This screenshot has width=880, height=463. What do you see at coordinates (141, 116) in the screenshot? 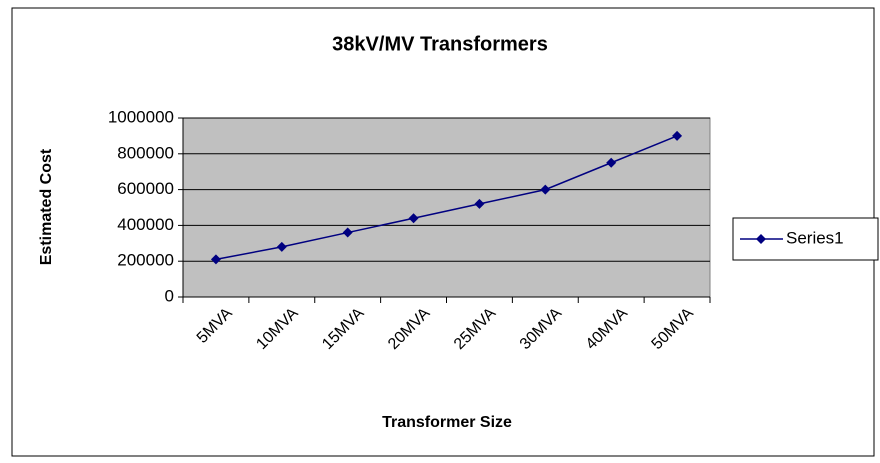
I see `y-tick-label: 1000000` at bounding box center [141, 116].